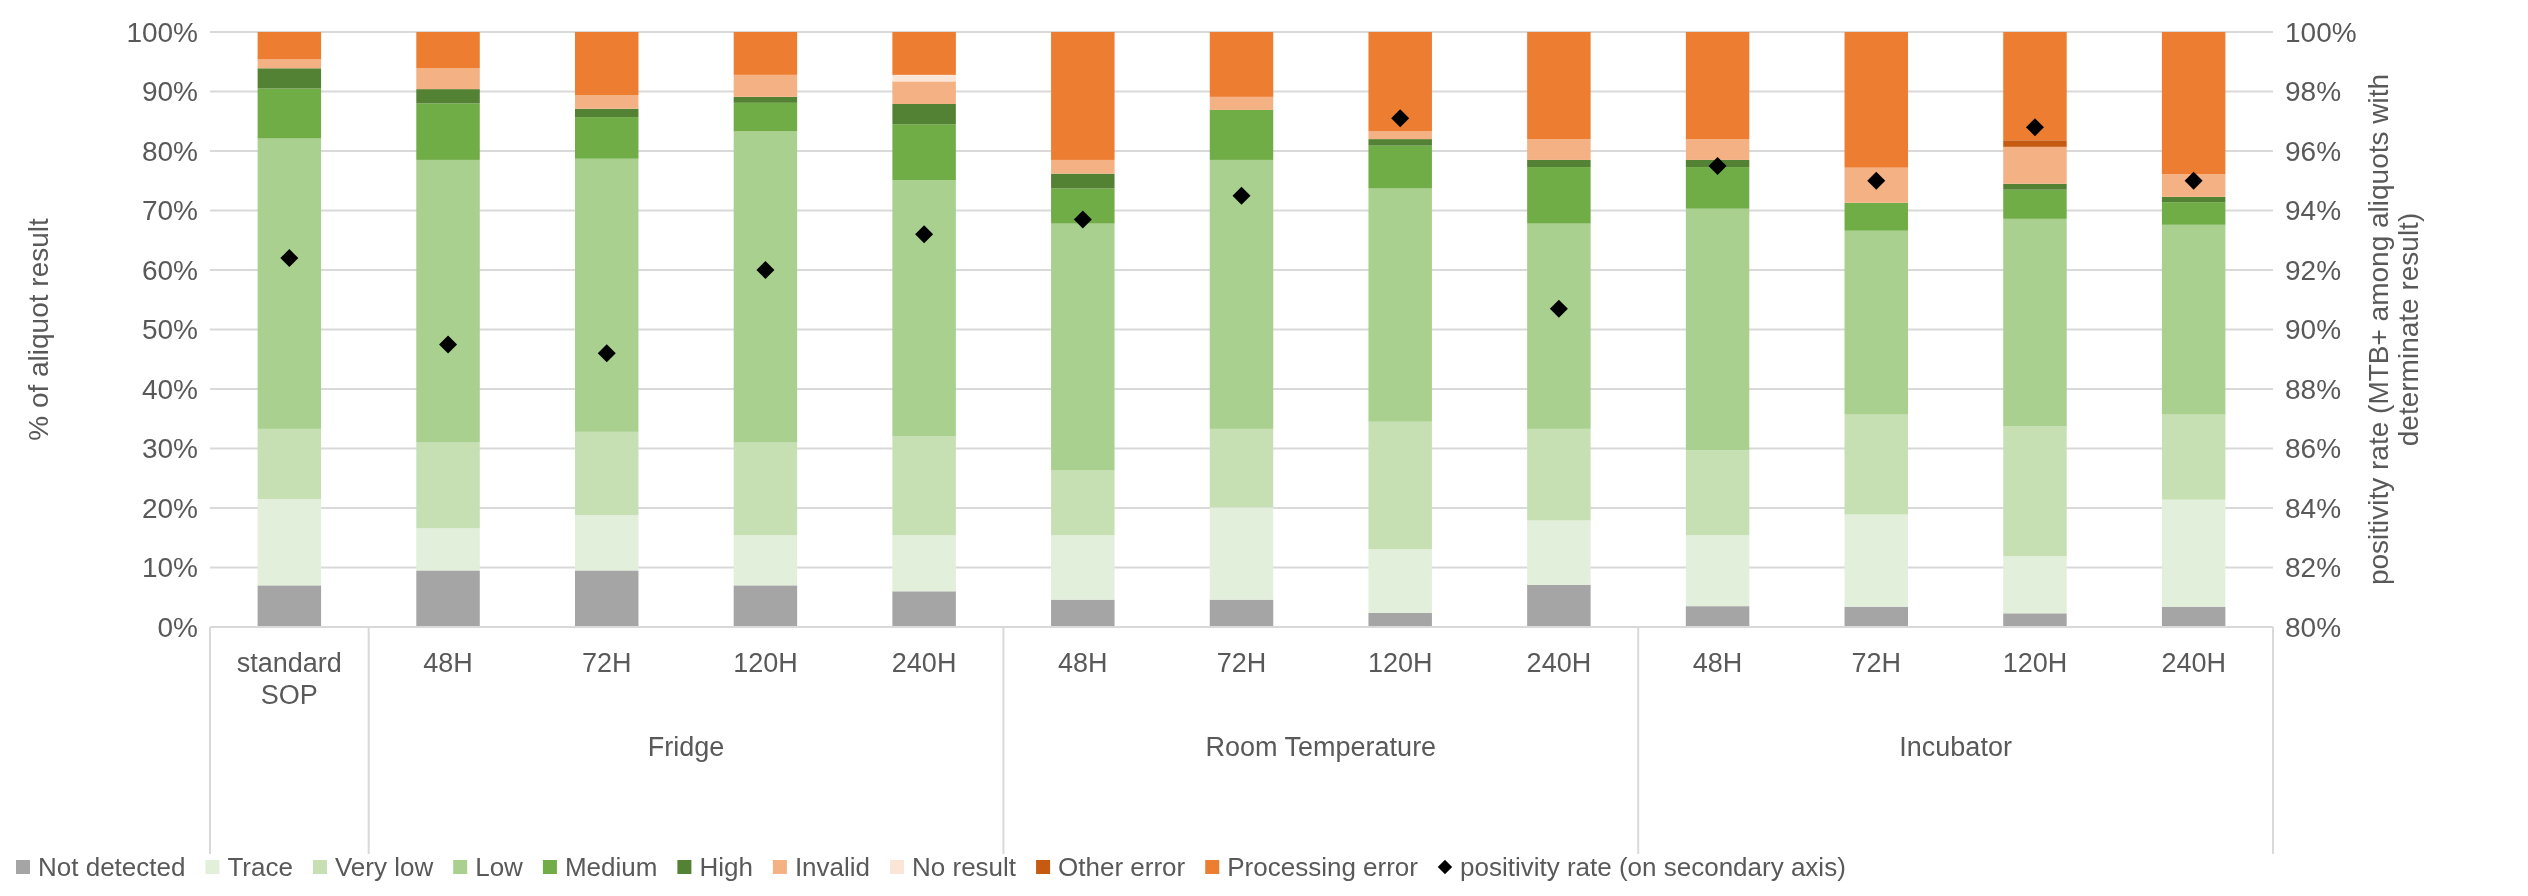 The width and height of the screenshot is (2528, 896). What do you see at coordinates (169, 270) in the screenshot?
I see `y-tick-label: 60%` at bounding box center [169, 270].